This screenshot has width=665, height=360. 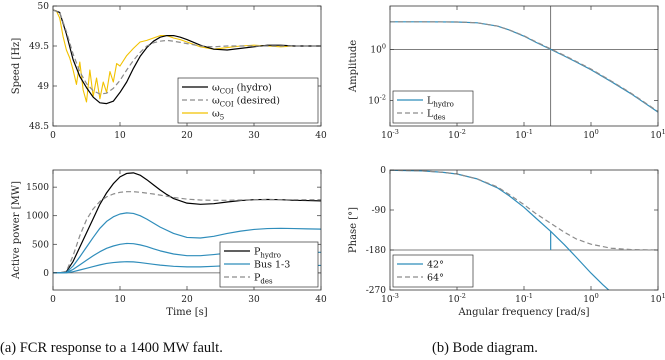 I want to click on y-tick-label: 49, so click(x=44, y=87).